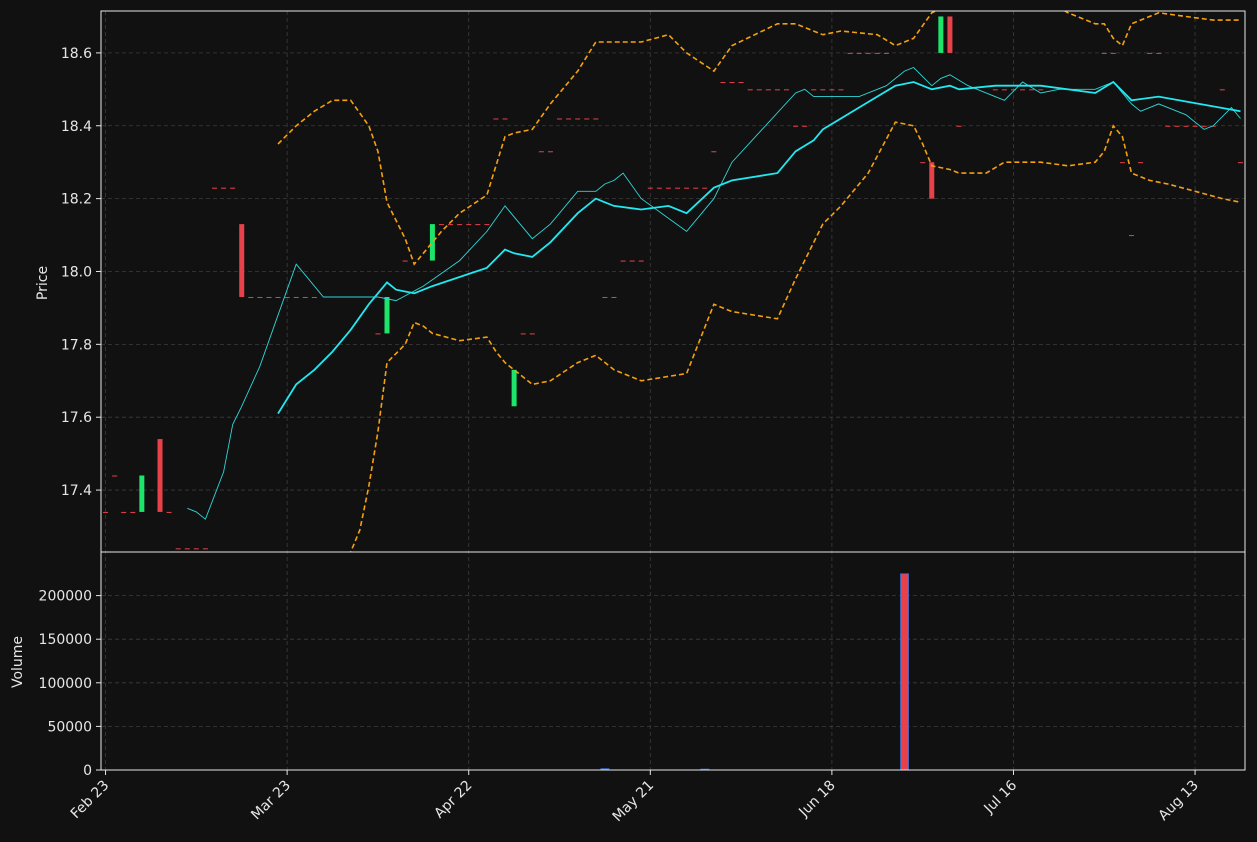 This screenshot has height=842, width=1257. What do you see at coordinates (904, 672) in the screenshot?
I see `volume-bar` at bounding box center [904, 672].